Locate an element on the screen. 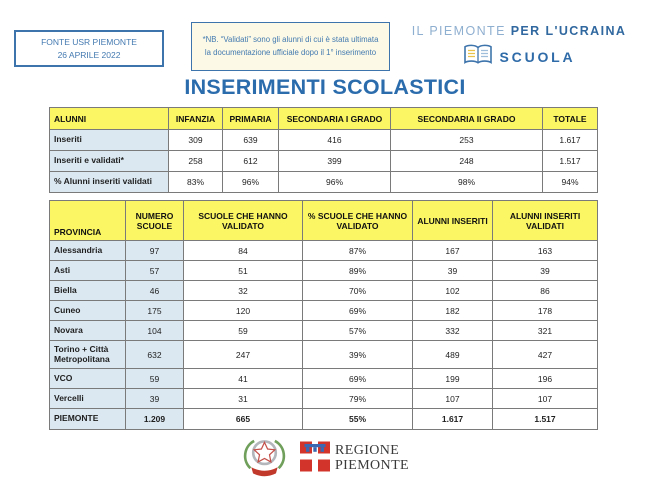  province-label: Vercelli is located at coordinates (87, 398).